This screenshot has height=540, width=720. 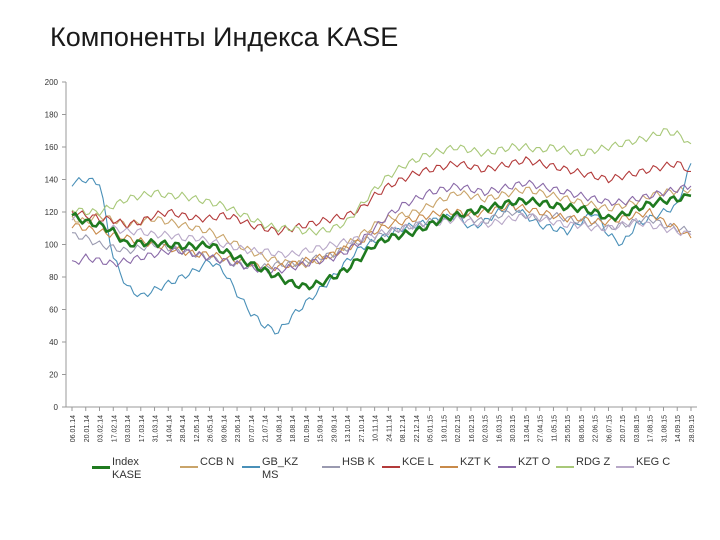 I want to click on x-tick-label: 29.09.14, so click(x=334, y=428).